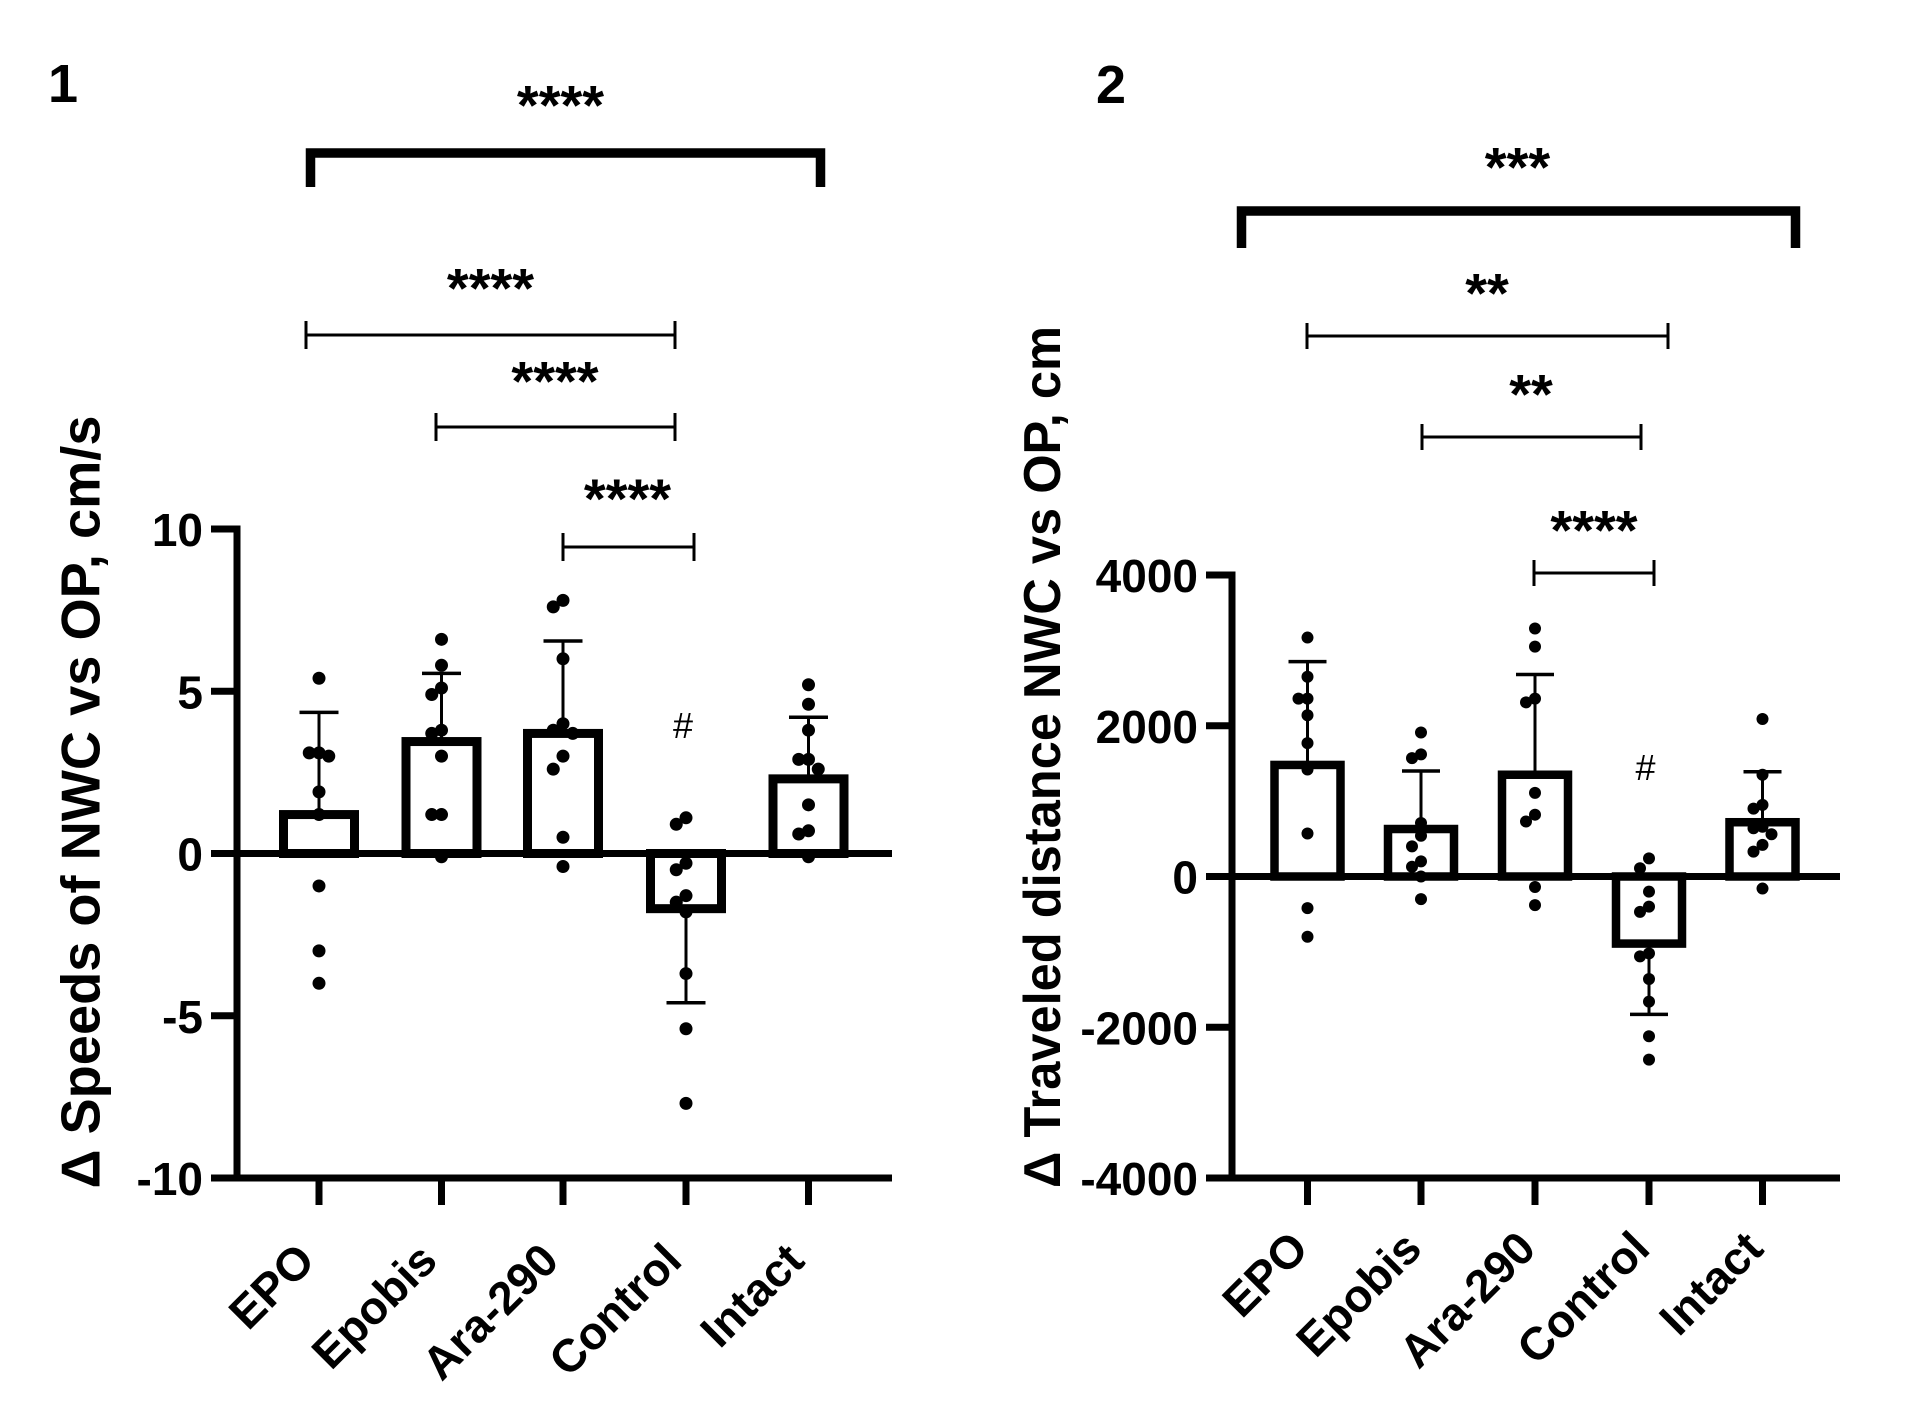 Image resolution: width=1912 pixels, height=1422 pixels. Describe the element at coordinates (808, 816) in the screenshot. I see `bar-intact` at that location.